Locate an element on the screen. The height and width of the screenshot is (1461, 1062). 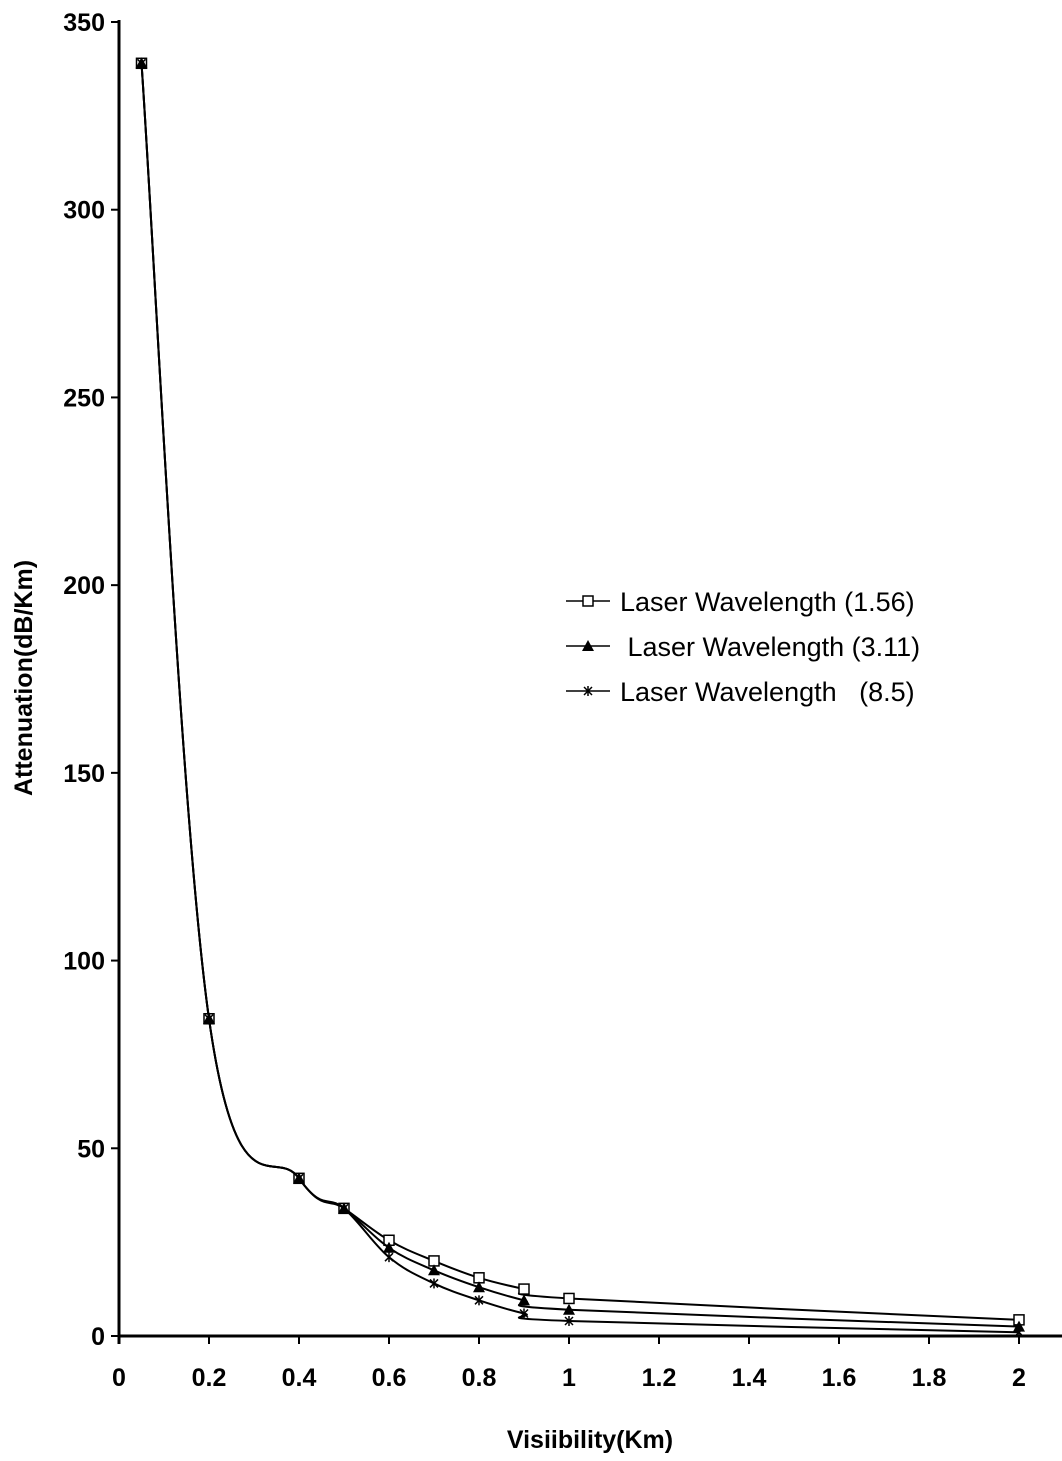
x-tick-label: 1.6 is located at coordinates (839, 1378).